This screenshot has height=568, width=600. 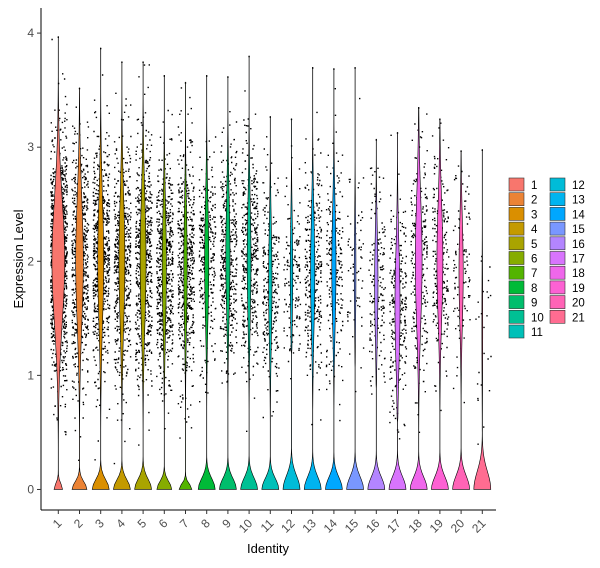 I want to click on legend-label-6: 6, so click(x=534, y=260).